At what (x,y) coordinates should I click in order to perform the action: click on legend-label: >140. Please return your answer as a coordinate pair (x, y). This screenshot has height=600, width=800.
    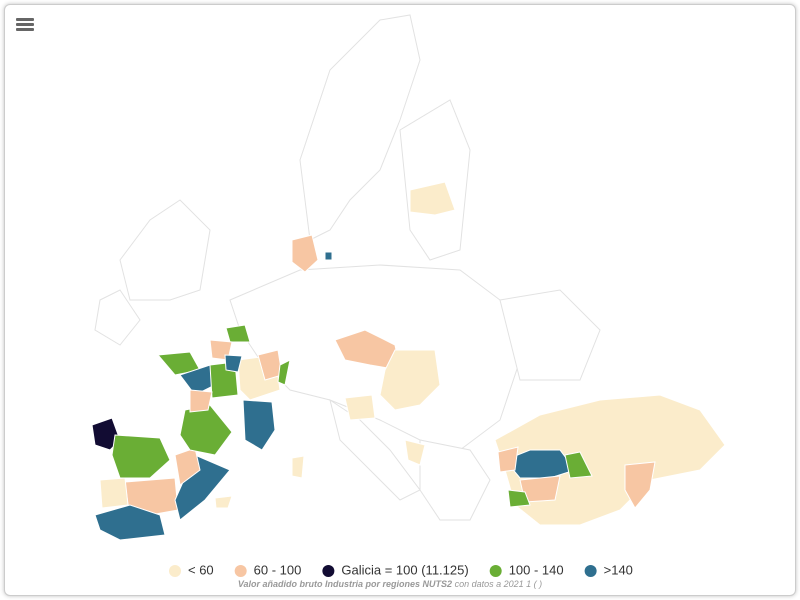
    Looking at the image, I should click on (618, 569).